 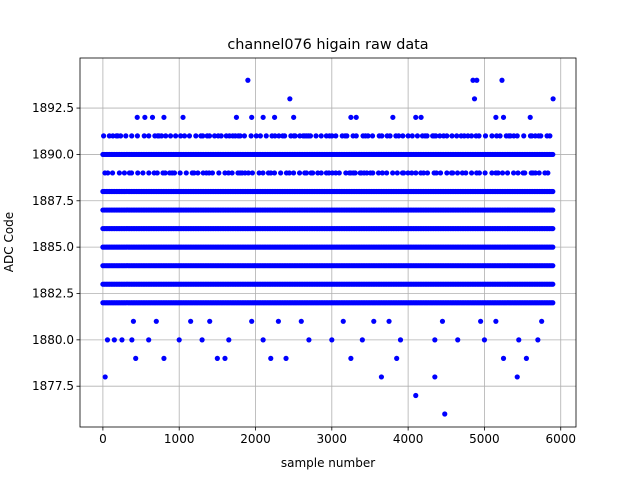 I want to click on y-tick-label: 1890.0, so click(x=53, y=154).